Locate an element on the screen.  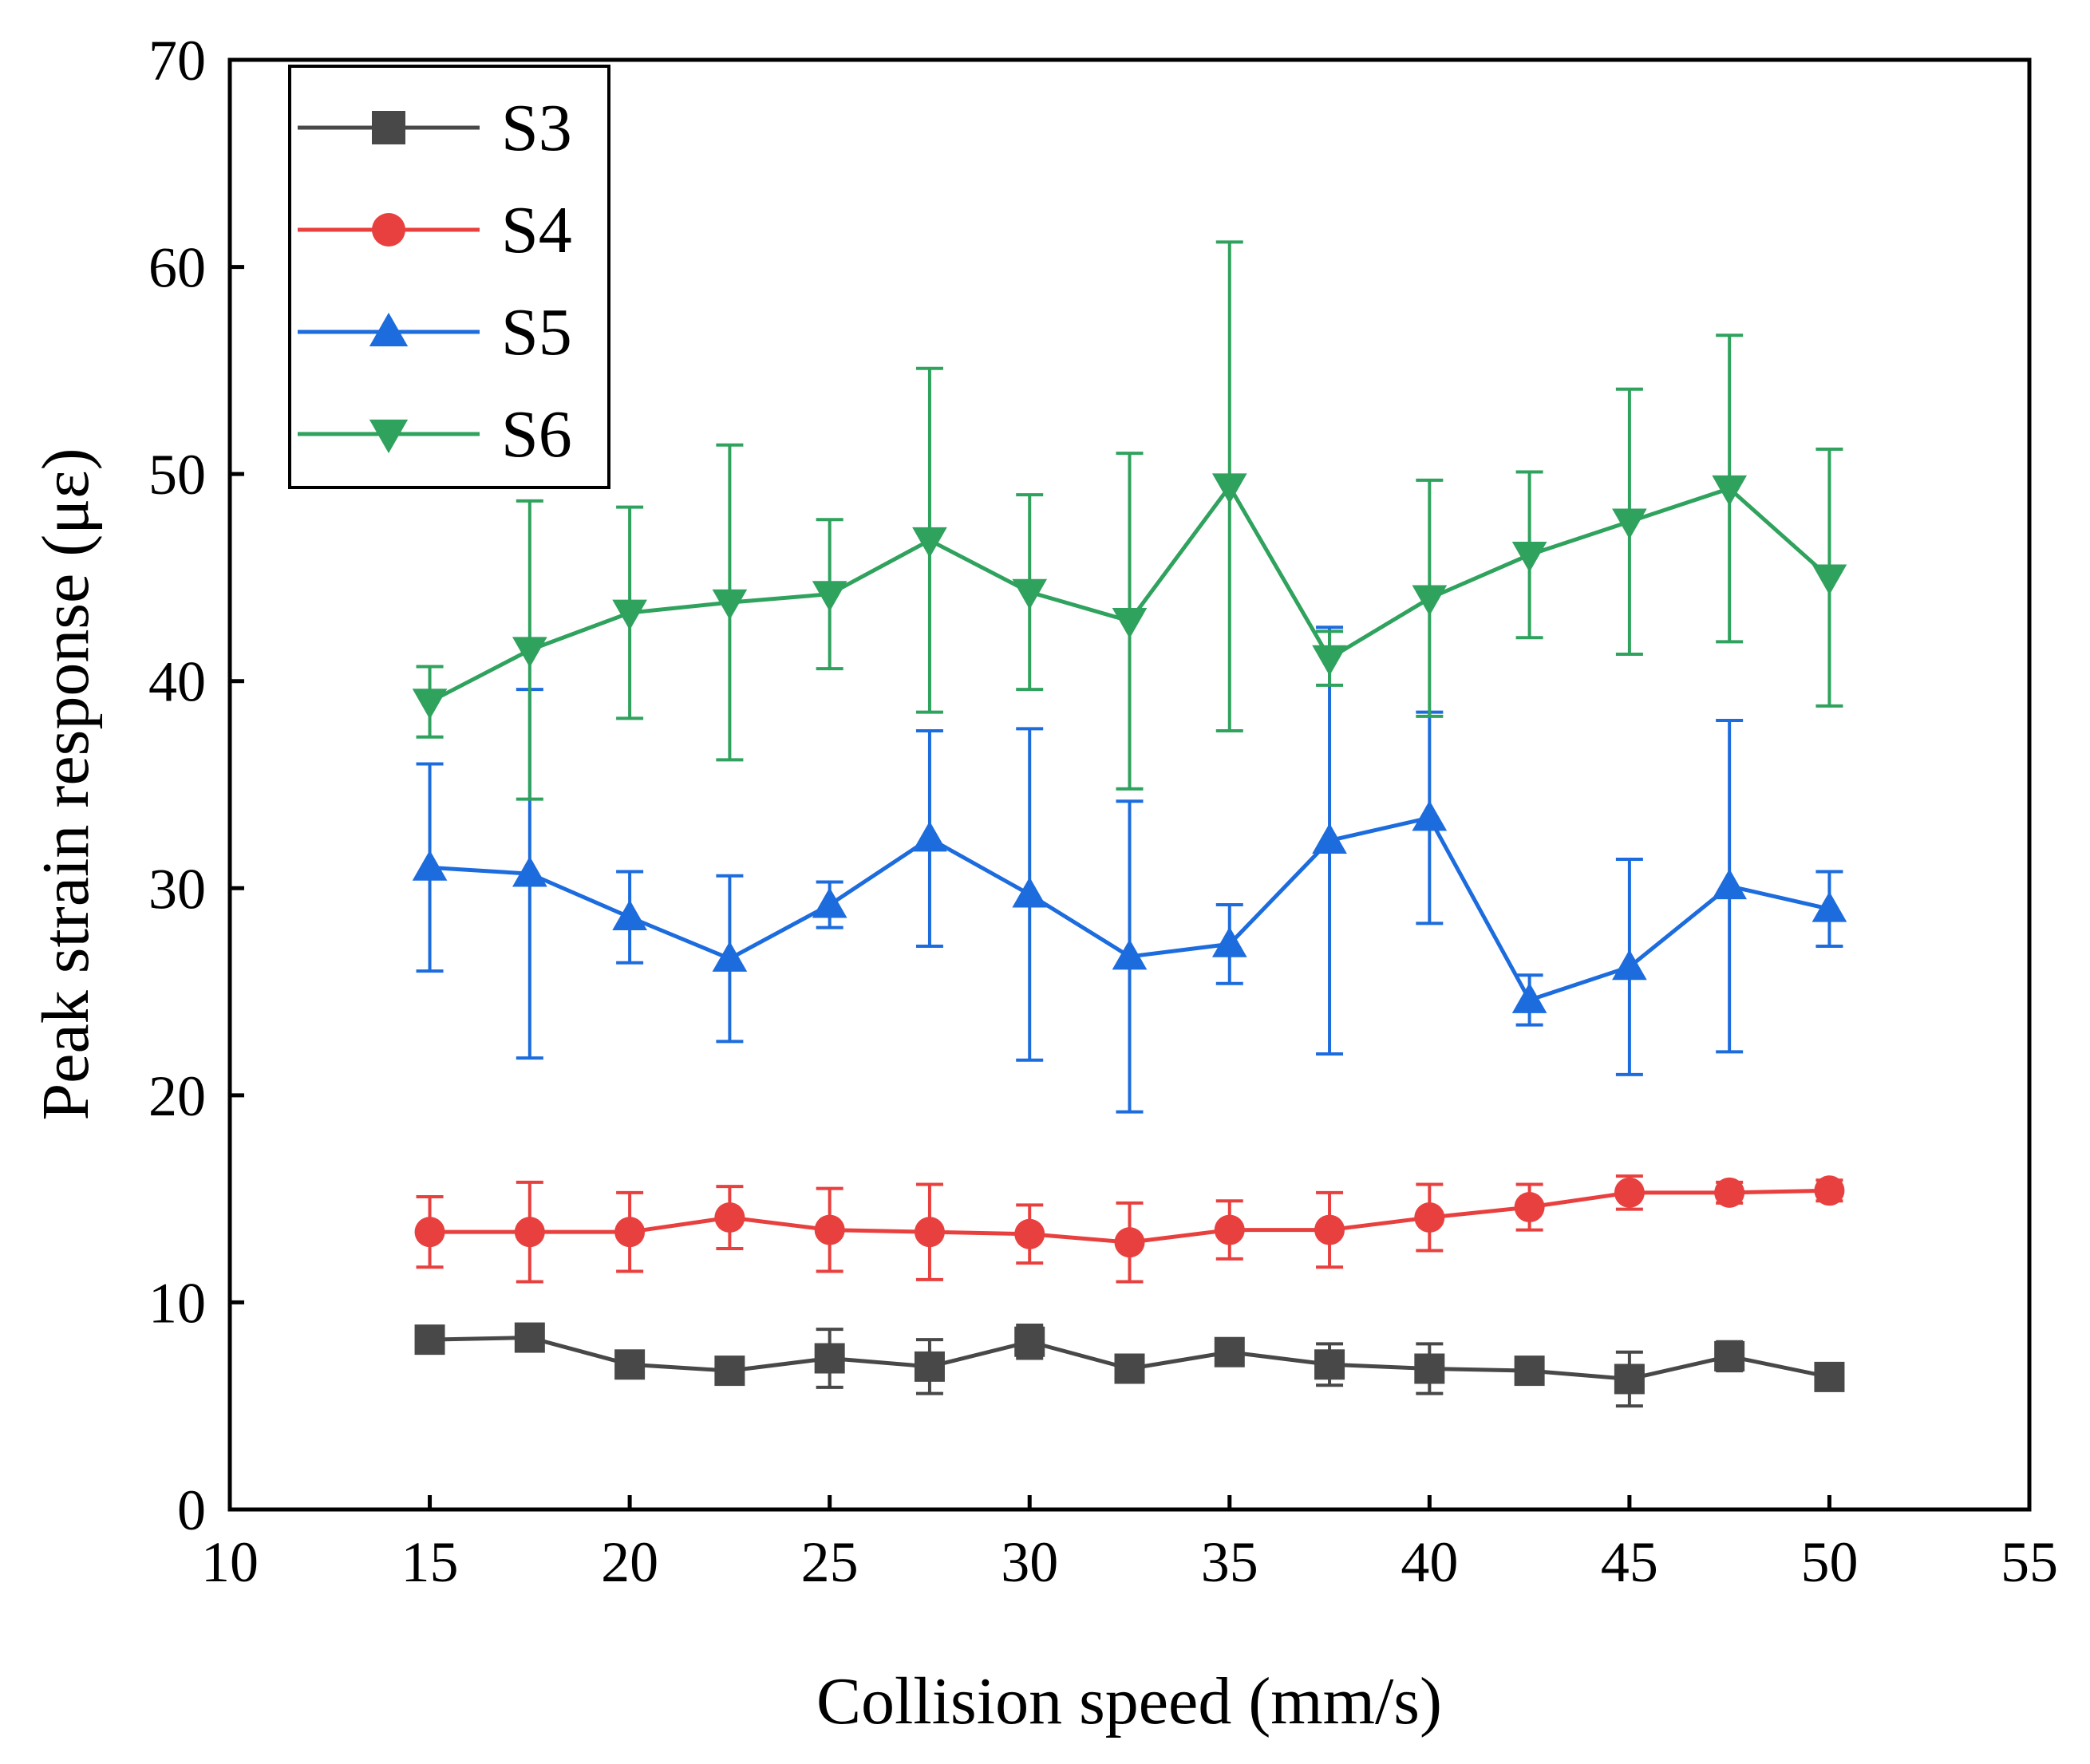
x-tick-label: 35 is located at coordinates (1229, 1562).